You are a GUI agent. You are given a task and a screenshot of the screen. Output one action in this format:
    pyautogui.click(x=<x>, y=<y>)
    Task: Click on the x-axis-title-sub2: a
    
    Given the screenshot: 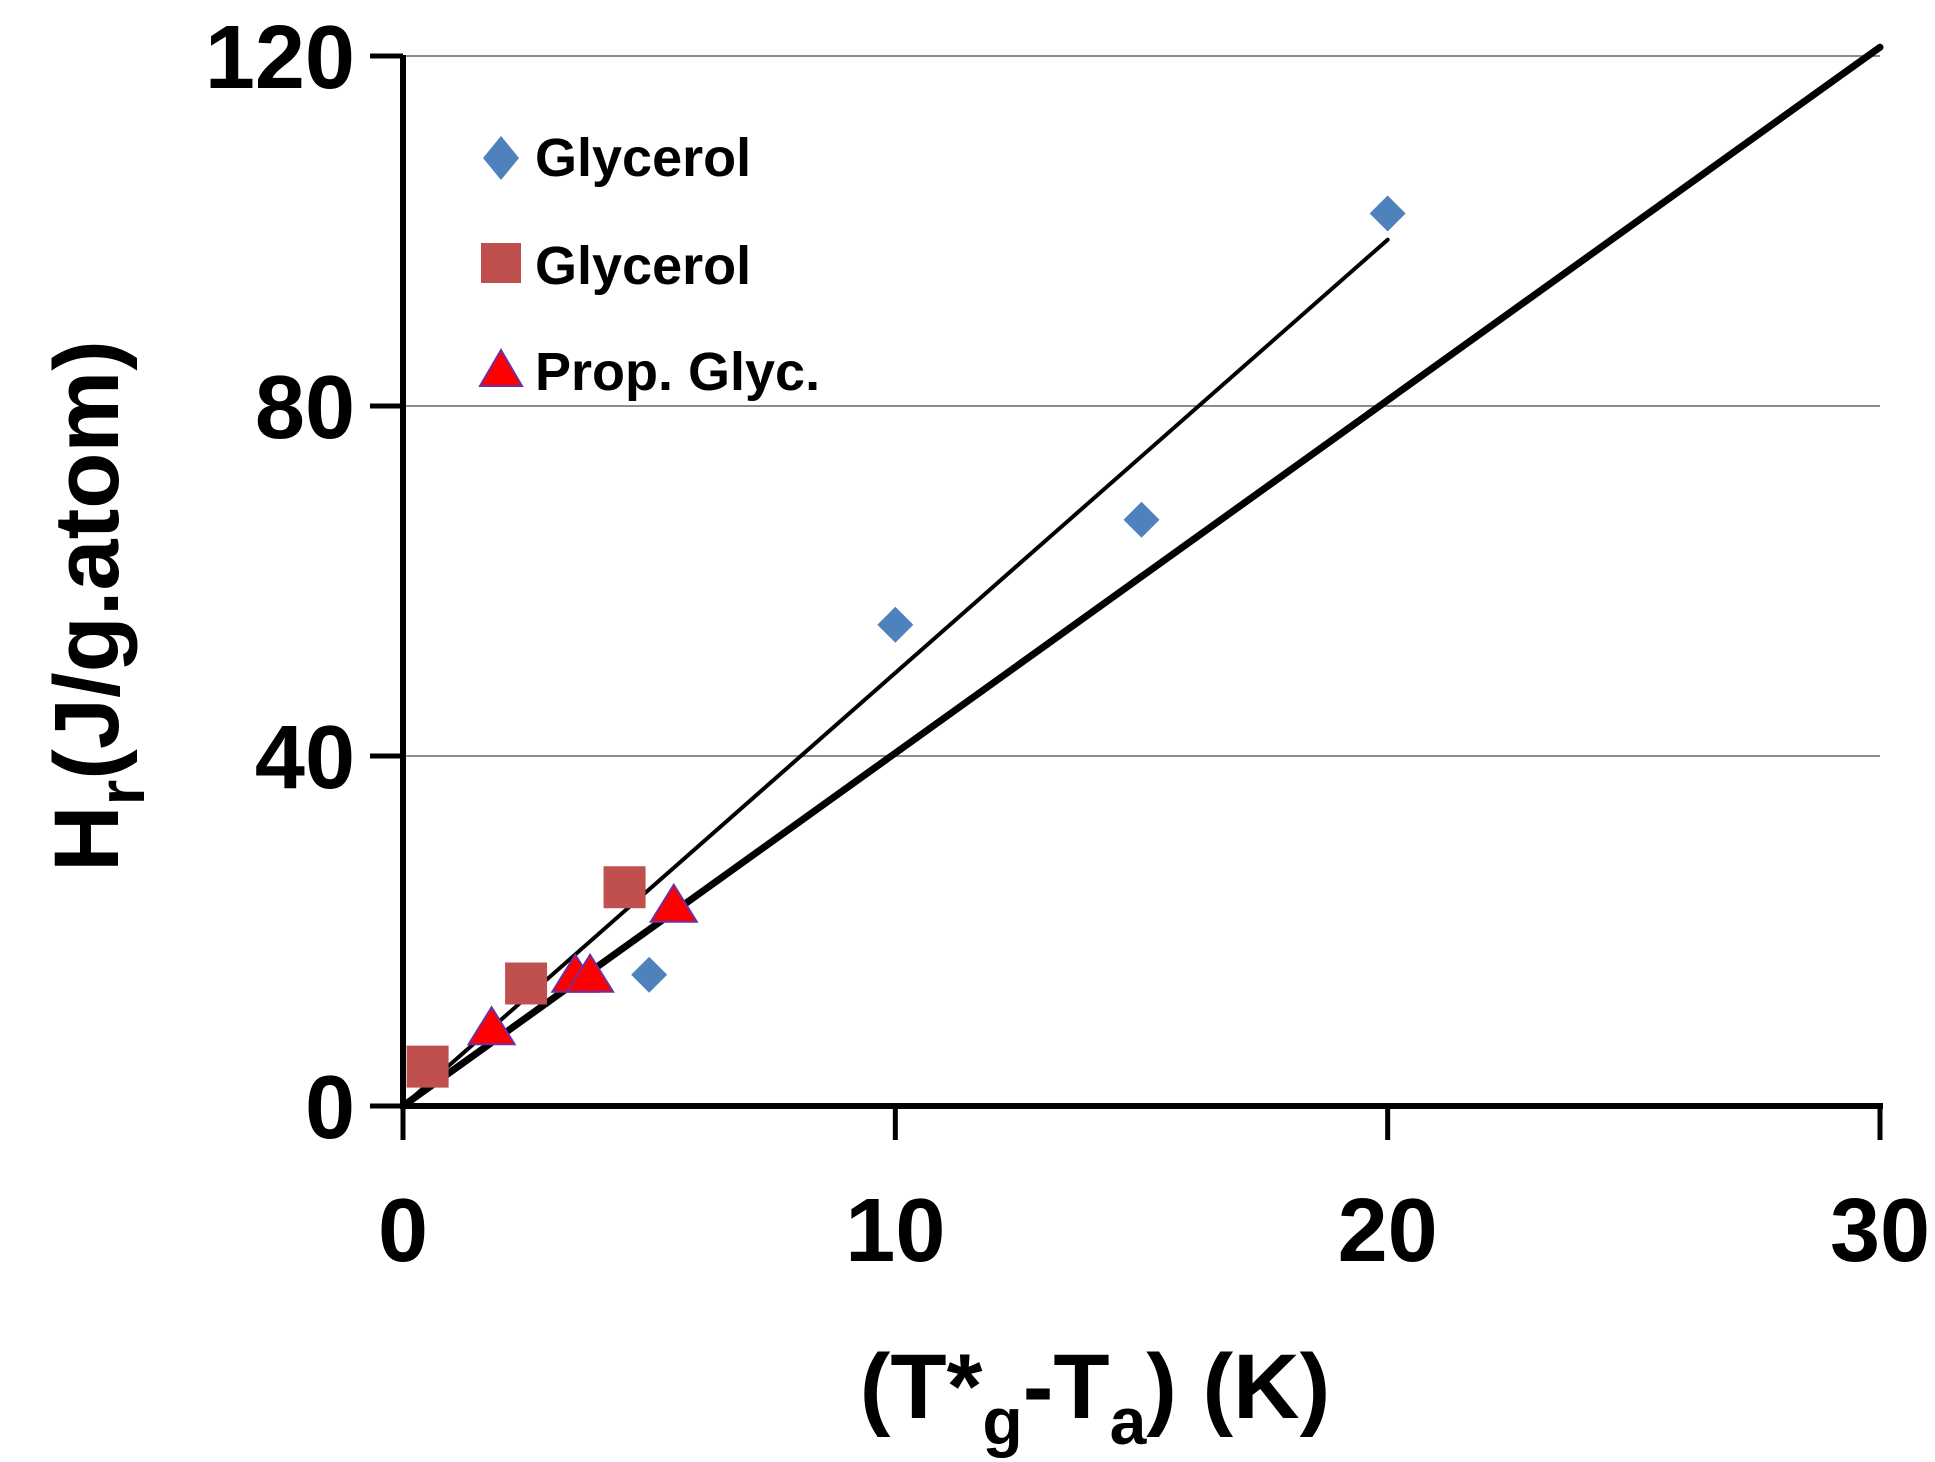 What is the action you would take?
    pyautogui.click(x=1129, y=1421)
    